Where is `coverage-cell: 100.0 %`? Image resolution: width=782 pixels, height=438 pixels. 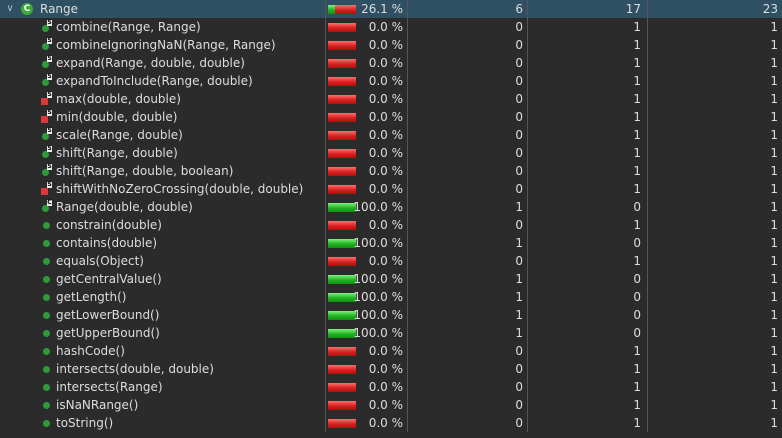
coverage-cell: 100.0 % is located at coordinates (366, 279).